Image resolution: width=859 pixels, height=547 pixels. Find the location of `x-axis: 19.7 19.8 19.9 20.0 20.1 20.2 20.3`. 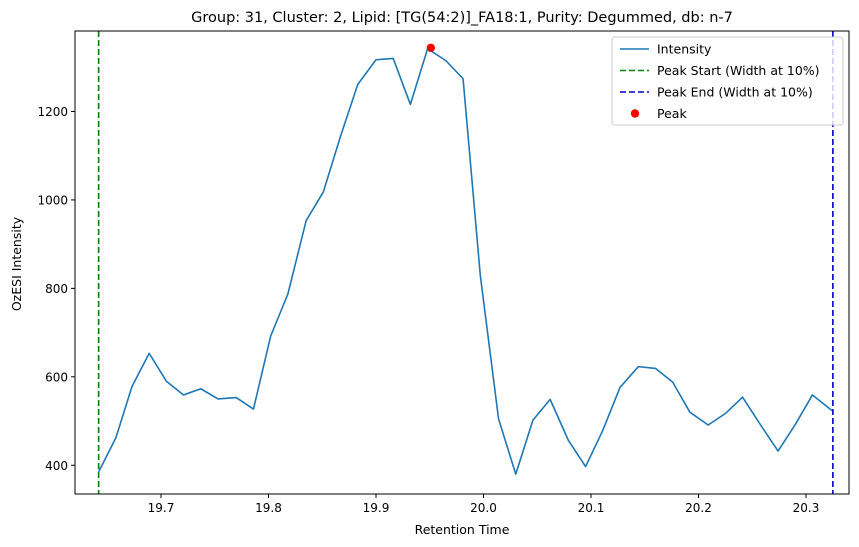

x-axis: 19.7 19.8 19.9 20.0 20.1 20.2 20.3 is located at coordinates (484, 504).